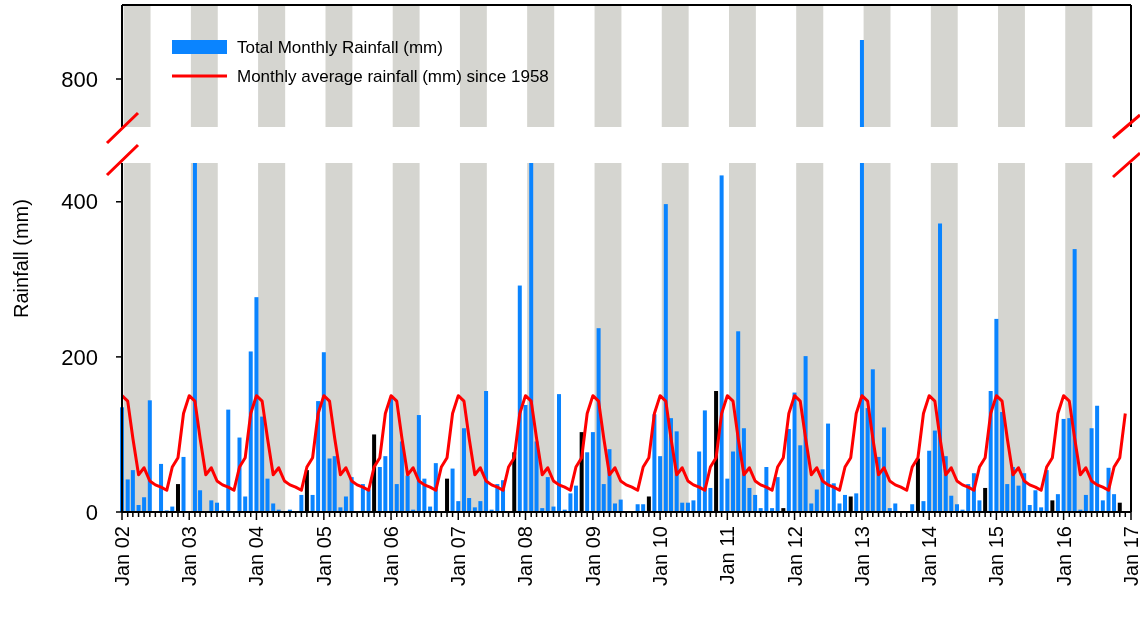 The image size is (1140, 620). What do you see at coordinates (1130, 556) in the screenshot?
I see `x-tick-label: Jan 17` at bounding box center [1130, 556].